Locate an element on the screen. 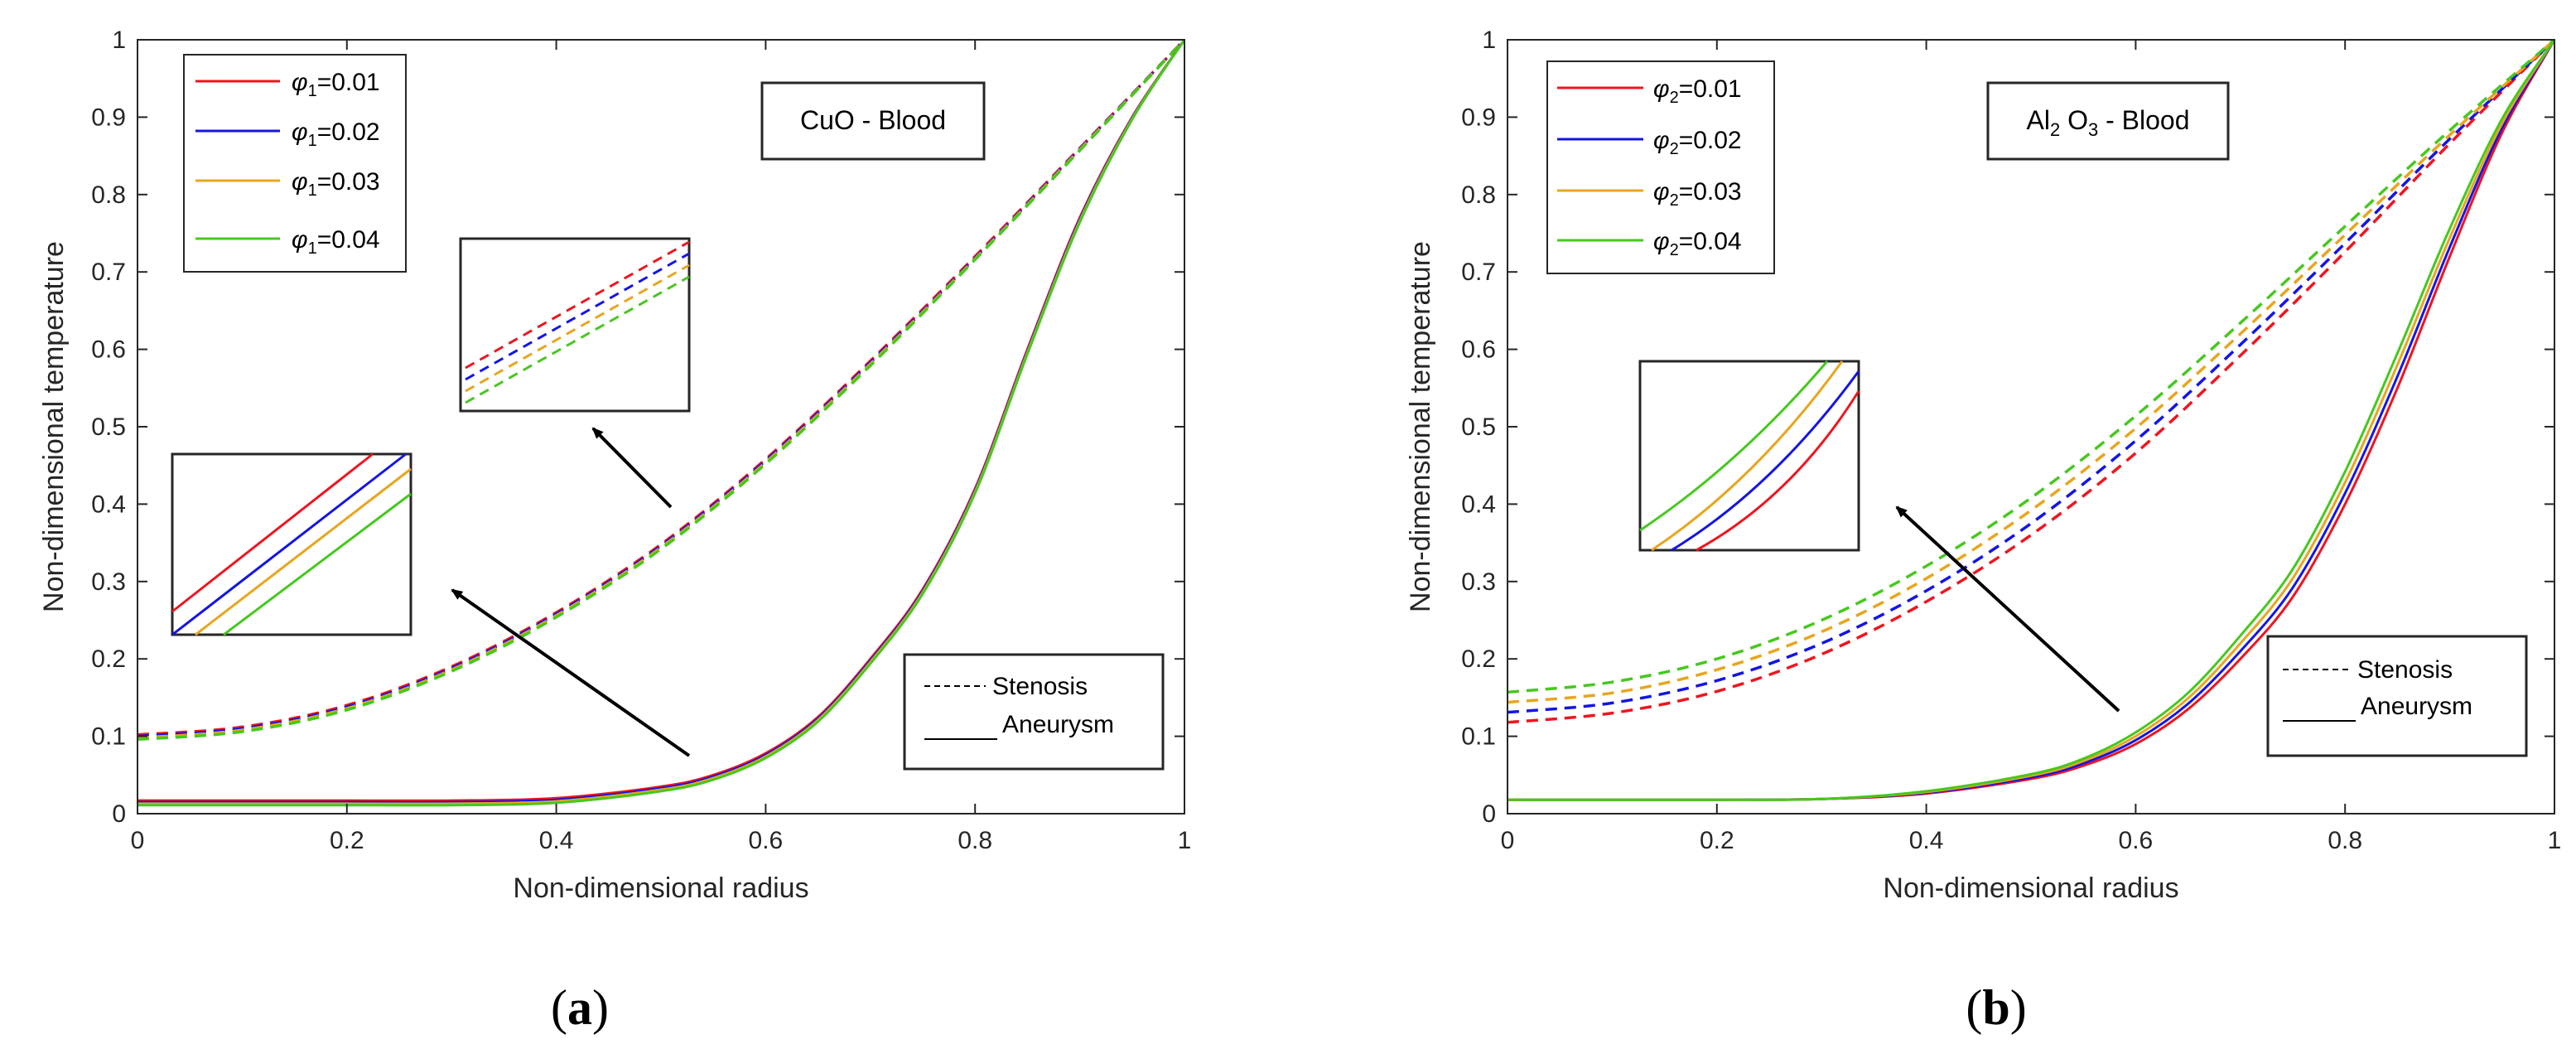 The image size is (2576, 1049). b-xtick-label: 0.2 is located at coordinates (1717, 840).